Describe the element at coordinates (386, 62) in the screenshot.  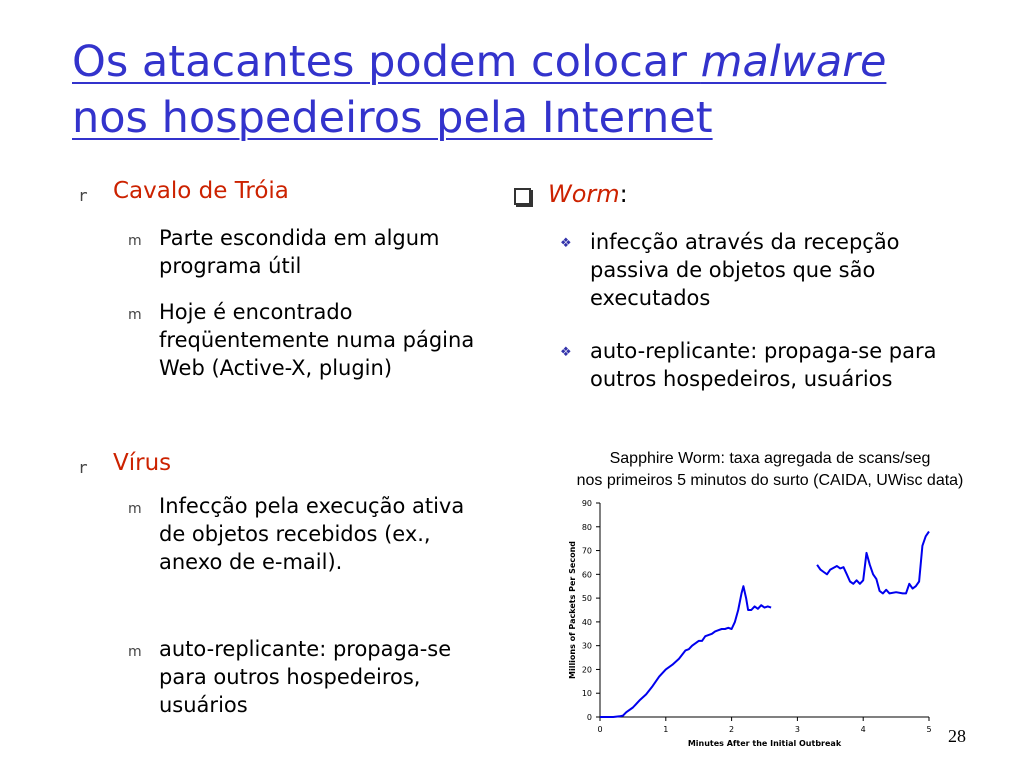
I see `title-part1: Os atacantes podem colocar` at that location.